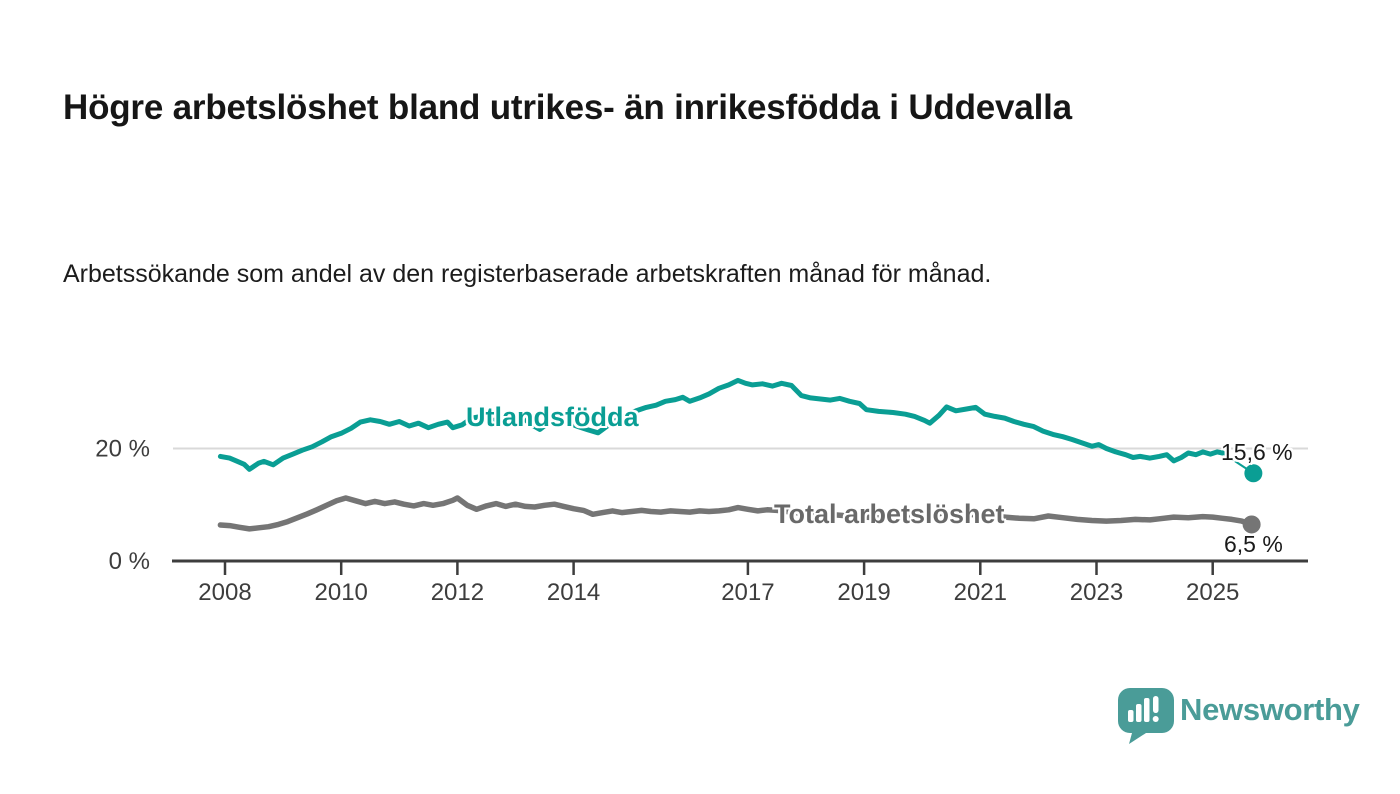 The image size is (1400, 794). I want to click on series-label-utlandsfodda: Utlandsfödda, so click(552, 417).